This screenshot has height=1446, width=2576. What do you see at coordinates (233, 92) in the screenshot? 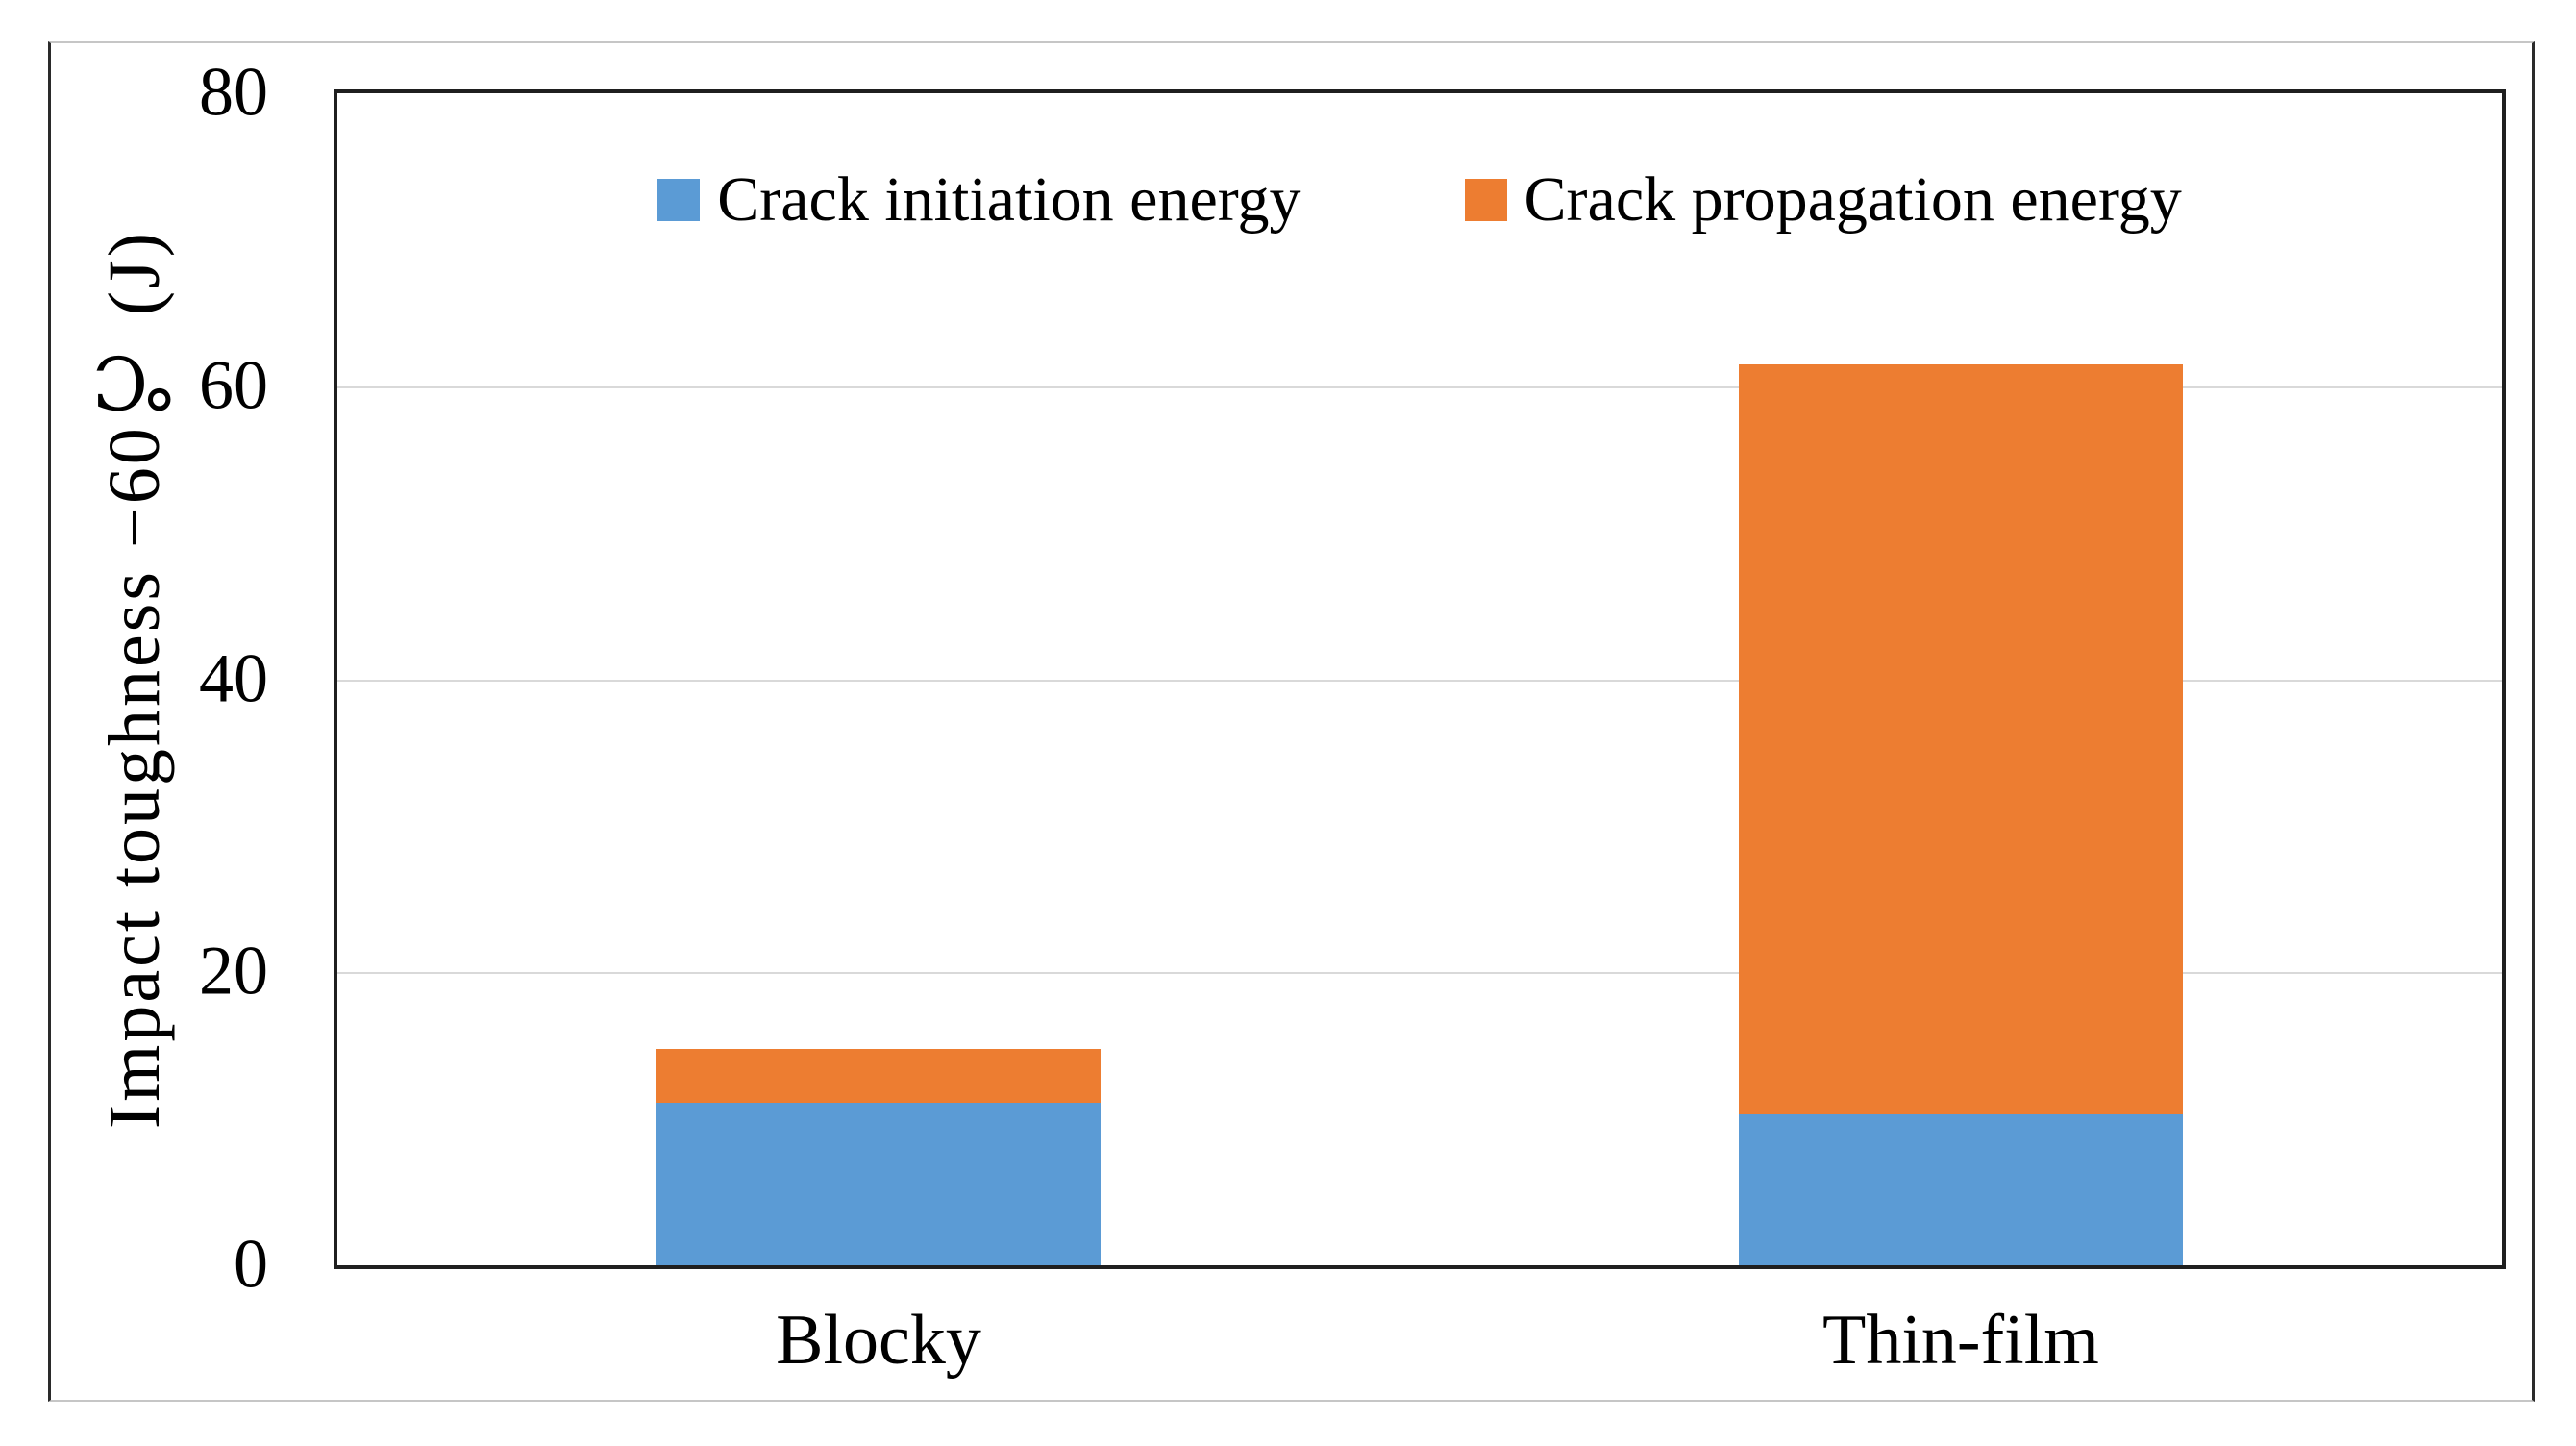
I see `y-tick-label-80: 80` at bounding box center [233, 92].